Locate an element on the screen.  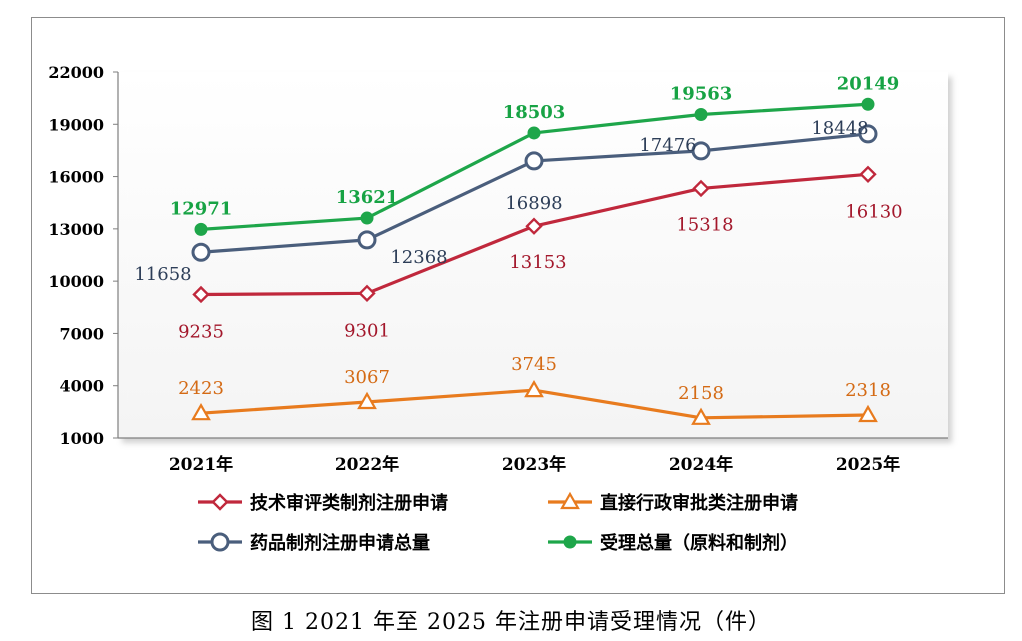
legend-label: 受理总量（原料和制剂） is located at coordinates (699, 543).